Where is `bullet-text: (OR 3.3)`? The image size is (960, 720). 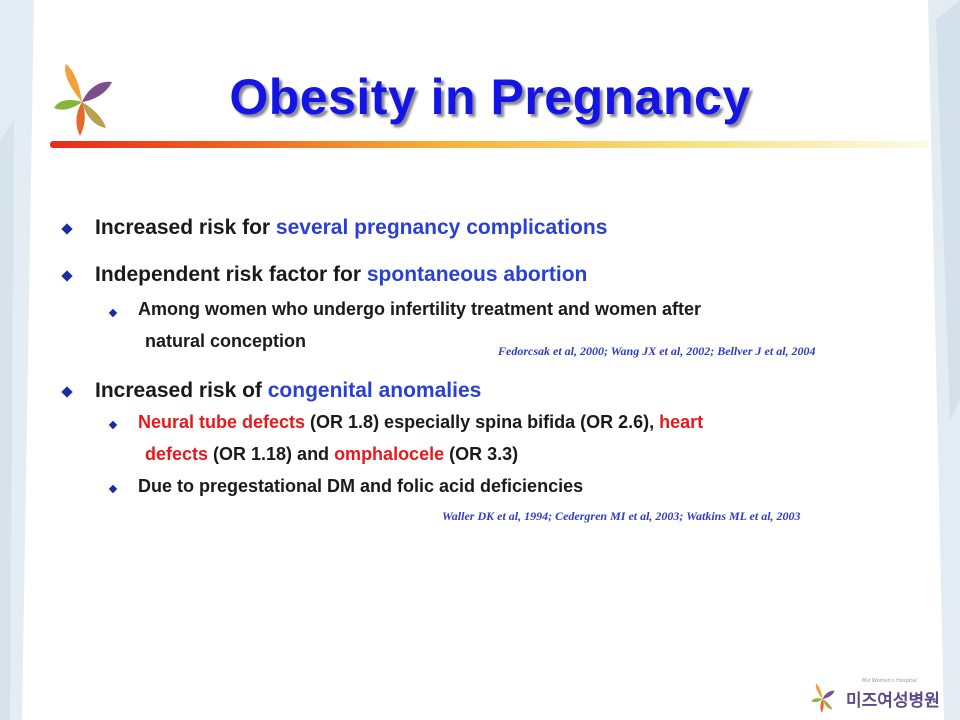 bullet-text: (OR 3.3) is located at coordinates (481, 454).